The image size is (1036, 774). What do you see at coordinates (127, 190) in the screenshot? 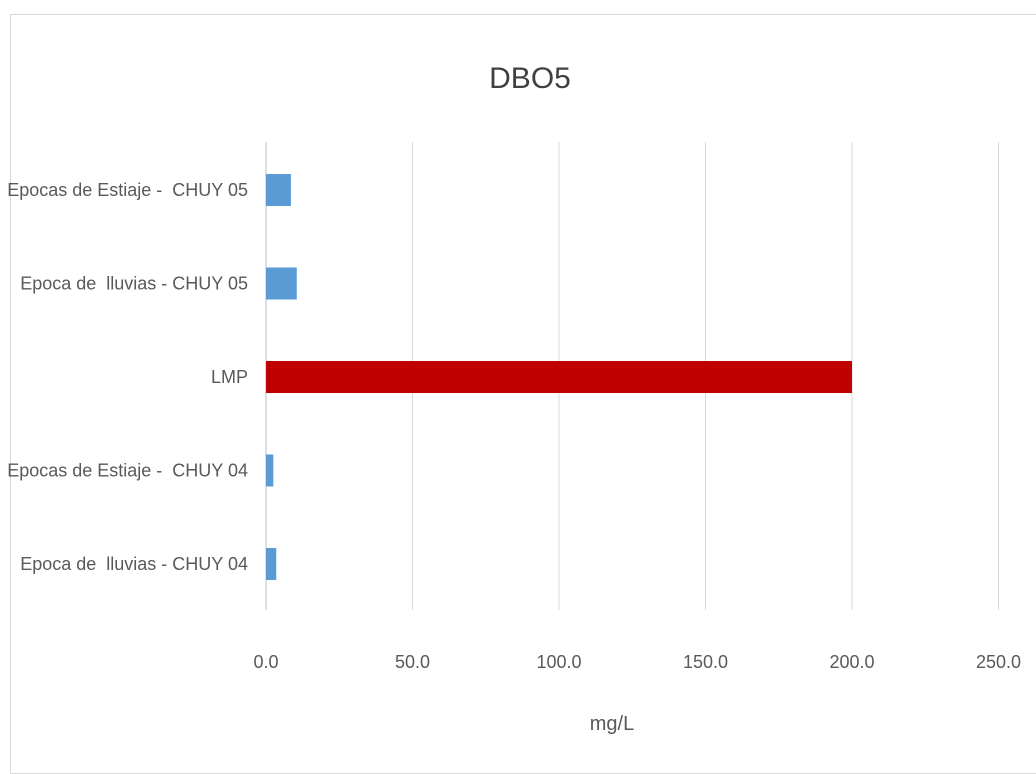
I see `category-label: Epocas de Estiaje - CHUY 05` at bounding box center [127, 190].